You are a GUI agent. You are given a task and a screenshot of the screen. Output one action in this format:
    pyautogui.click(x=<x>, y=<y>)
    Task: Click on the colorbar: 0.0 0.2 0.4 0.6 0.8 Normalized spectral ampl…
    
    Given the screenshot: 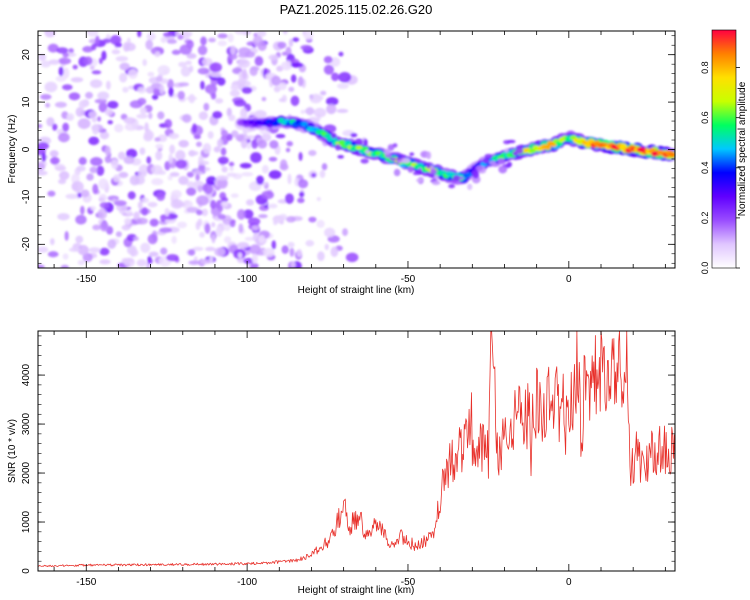 What is the action you would take?
    pyautogui.click(x=724, y=152)
    